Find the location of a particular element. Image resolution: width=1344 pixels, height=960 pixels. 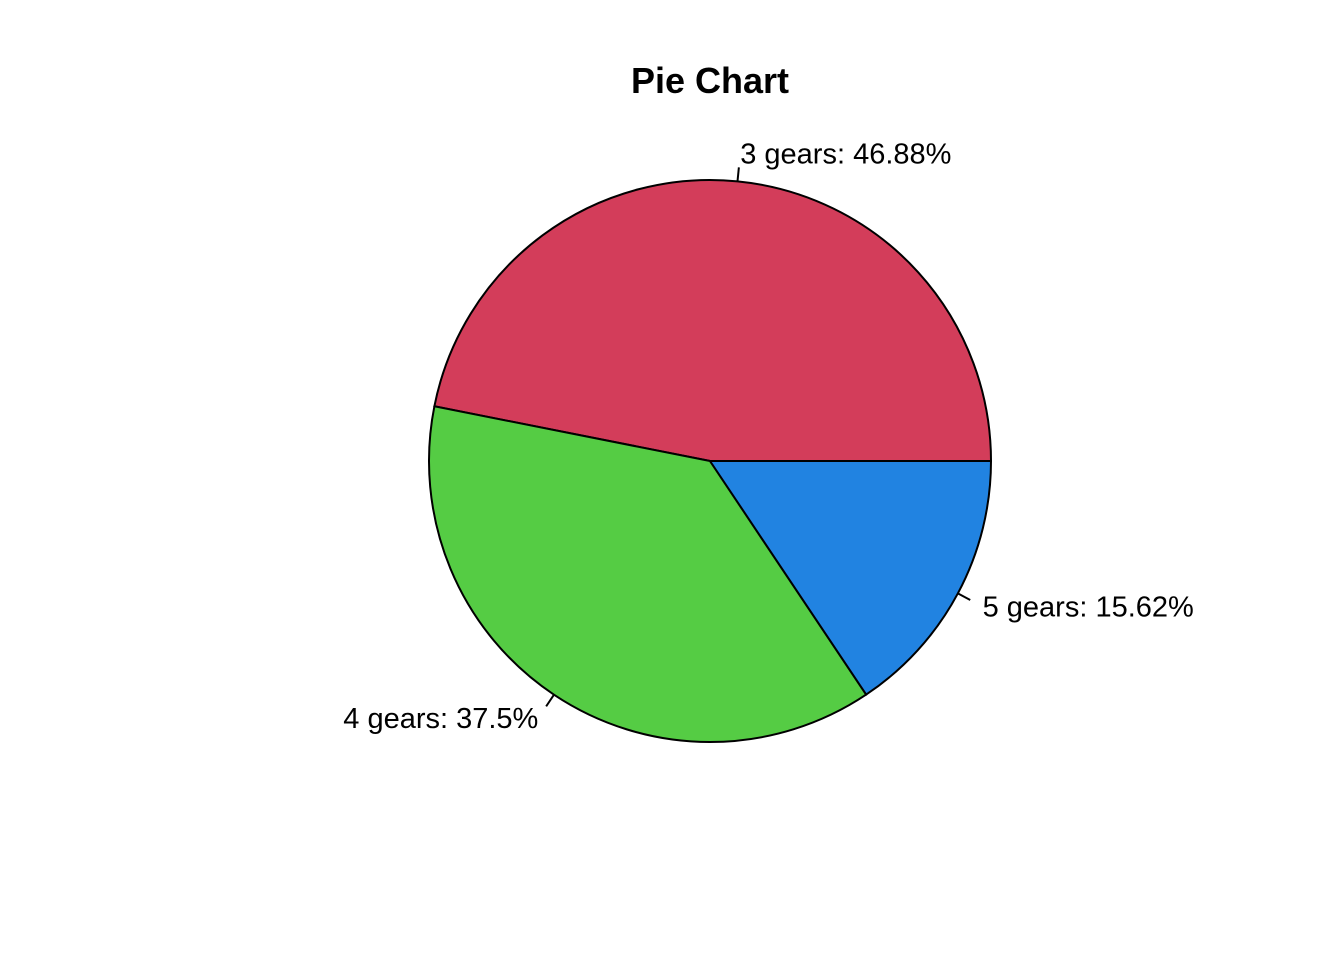

pie-slice-label-1: 3 gears: 46.88% is located at coordinates (845, 154).